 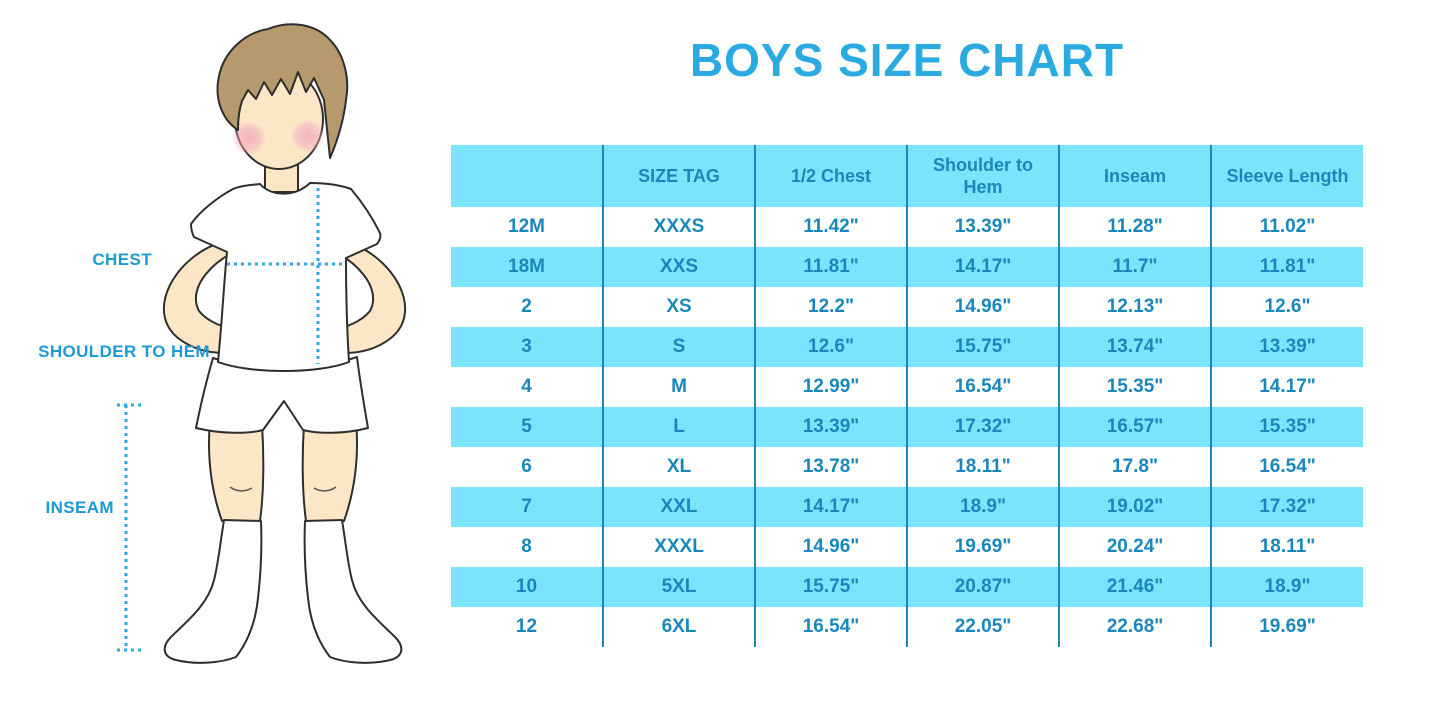 I want to click on table-row: 8 XXXL 14.96" 19.69" 20.24" 18.11", so click(x=907, y=547).